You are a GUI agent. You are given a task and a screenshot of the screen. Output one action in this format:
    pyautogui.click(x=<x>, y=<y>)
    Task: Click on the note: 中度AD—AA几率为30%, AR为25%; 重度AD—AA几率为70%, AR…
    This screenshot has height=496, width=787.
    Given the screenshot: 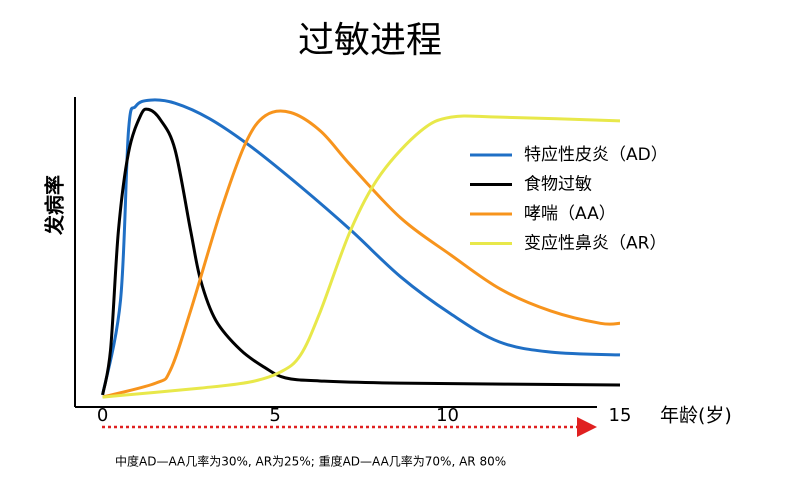 What is the action you would take?
    pyautogui.click(x=310, y=461)
    